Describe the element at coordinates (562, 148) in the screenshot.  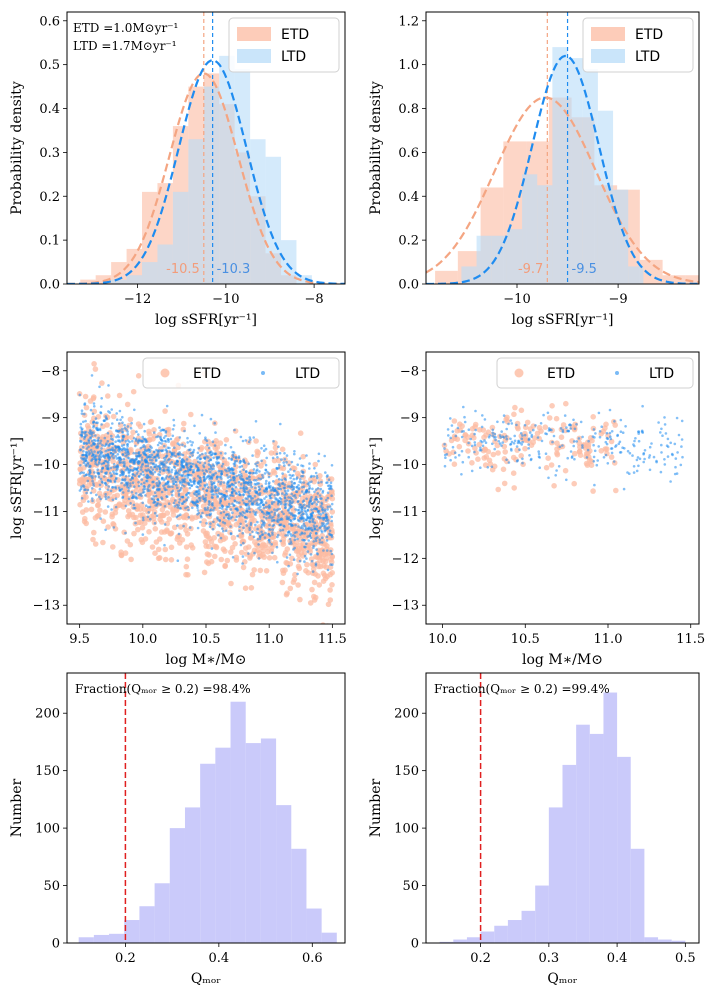
I see `plot-frame` at that location.